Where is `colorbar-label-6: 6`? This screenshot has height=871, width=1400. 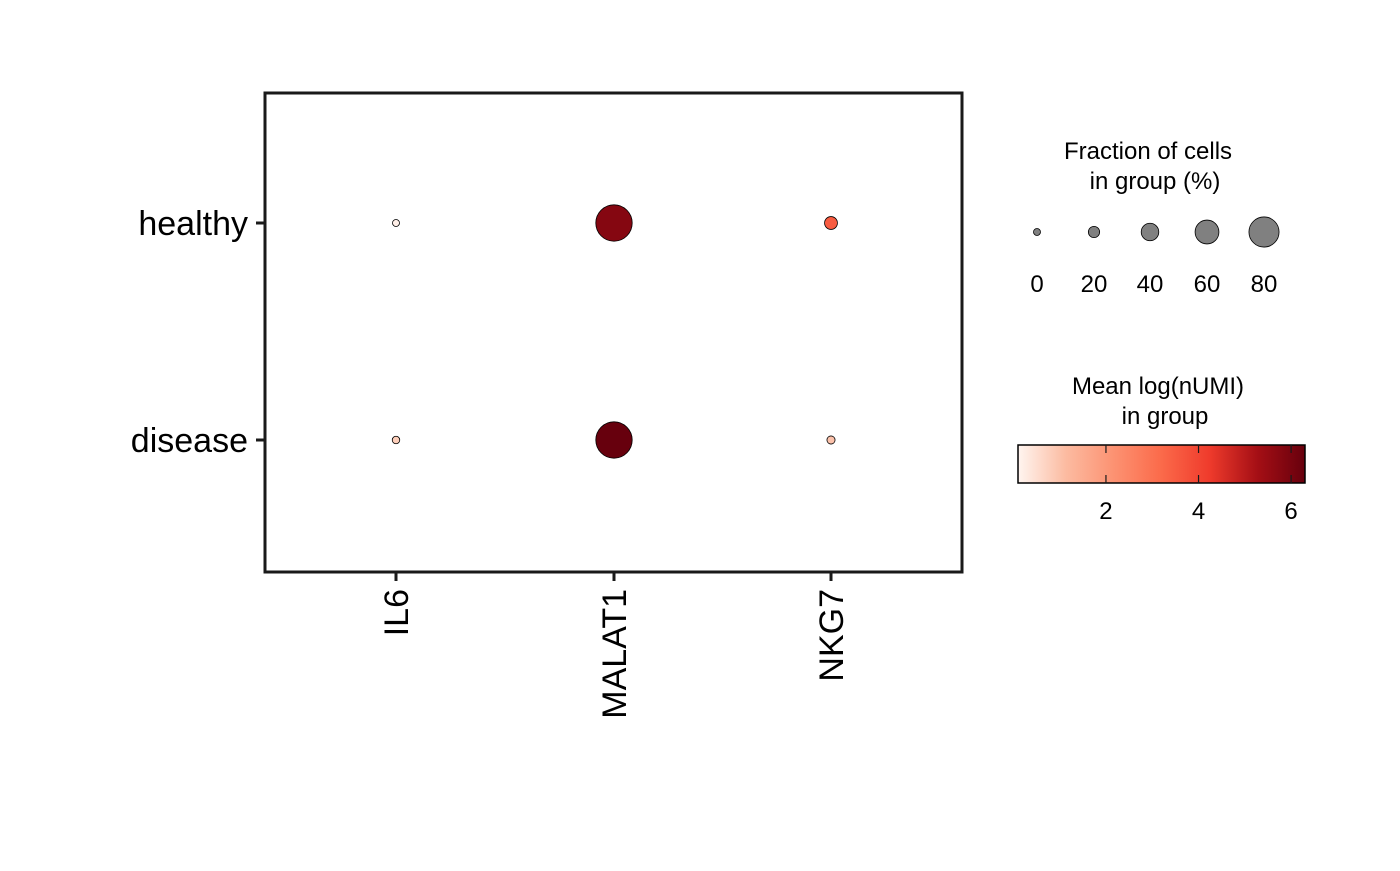 colorbar-label-6: 6 is located at coordinates (1290, 511).